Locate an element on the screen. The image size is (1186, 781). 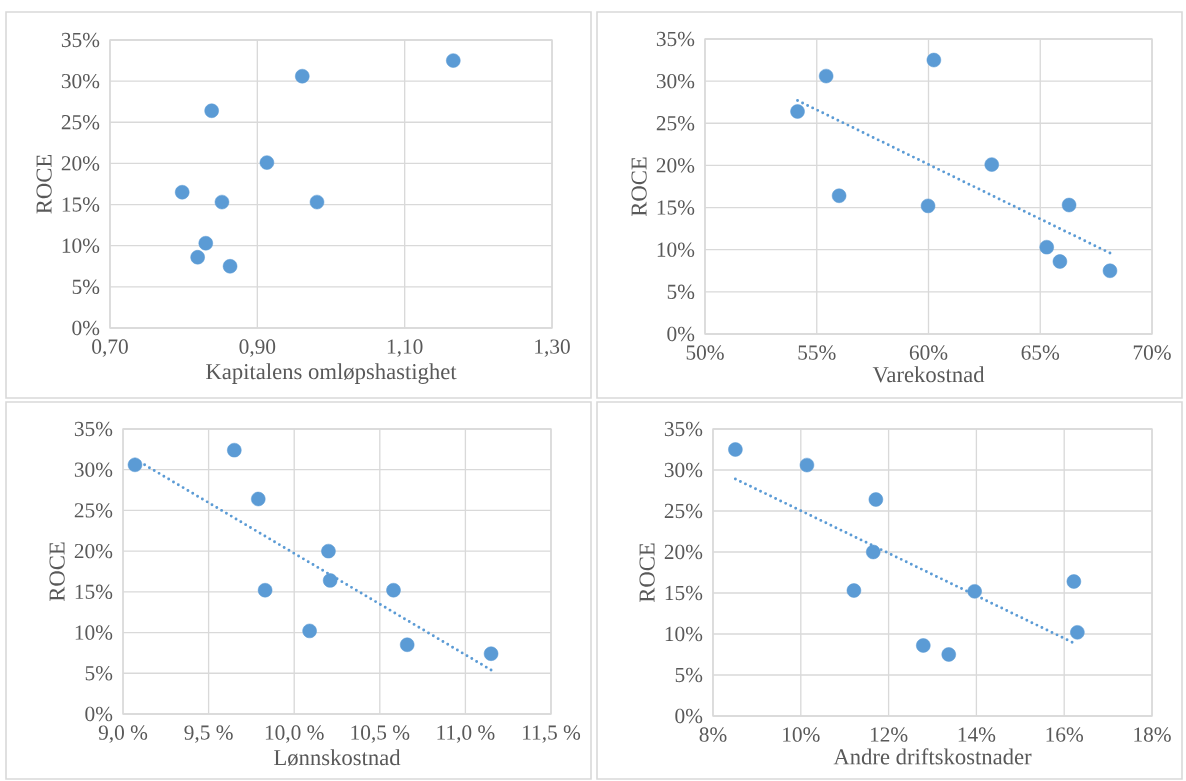
x-tick-label: 0,70 is located at coordinates (110, 348).